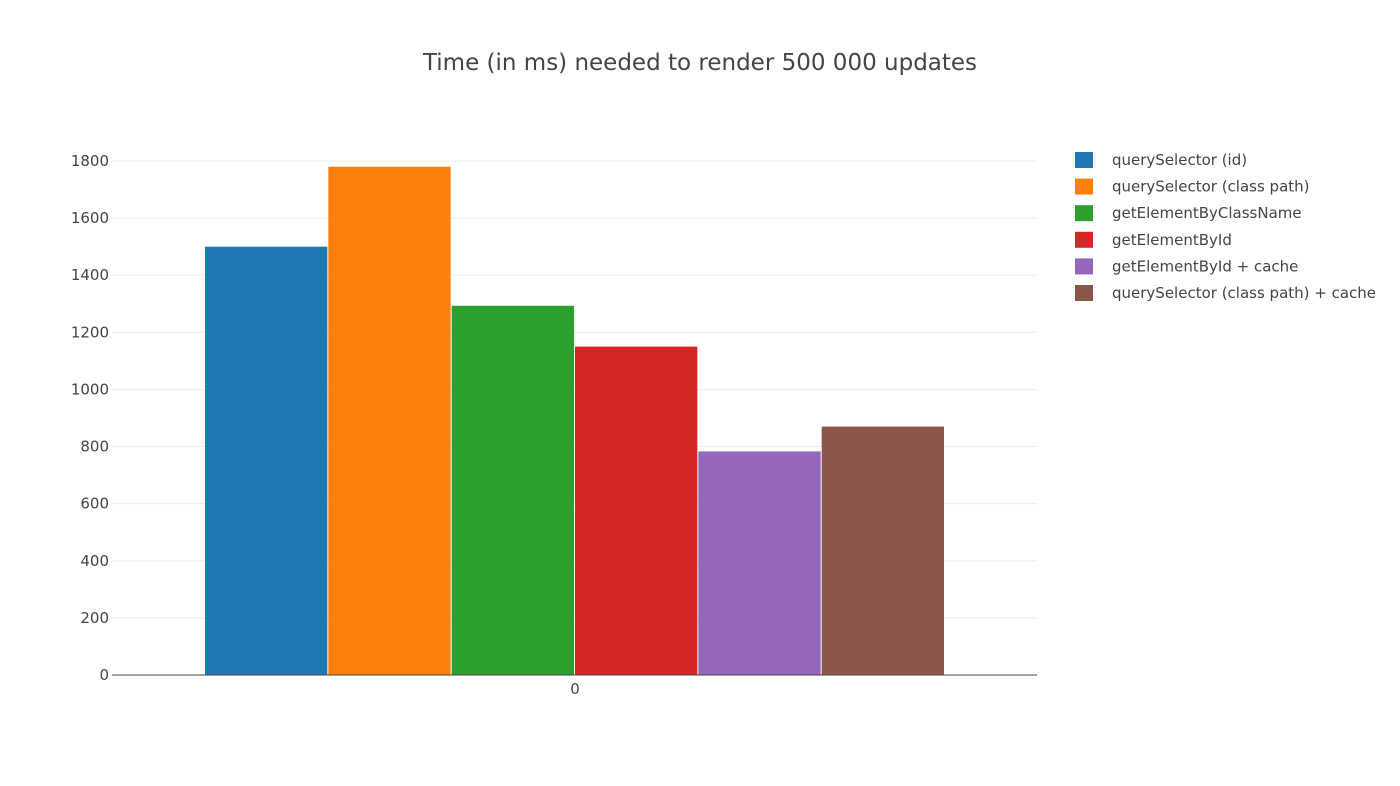 The height and width of the screenshot is (786, 1400). Describe the element at coordinates (94, 561) in the screenshot. I see `y-tick-label: 400` at that location.